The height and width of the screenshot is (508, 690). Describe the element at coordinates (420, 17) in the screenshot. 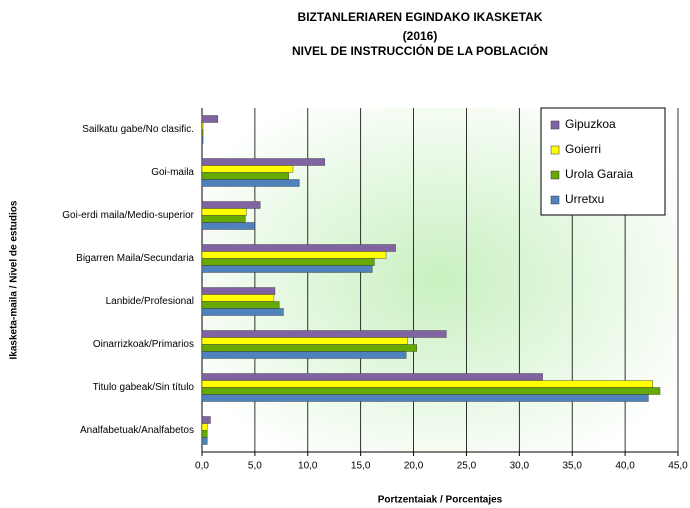

I see `chart-title: BIZTANLERIAREN EGINDAKO IKASKETAK` at that location.